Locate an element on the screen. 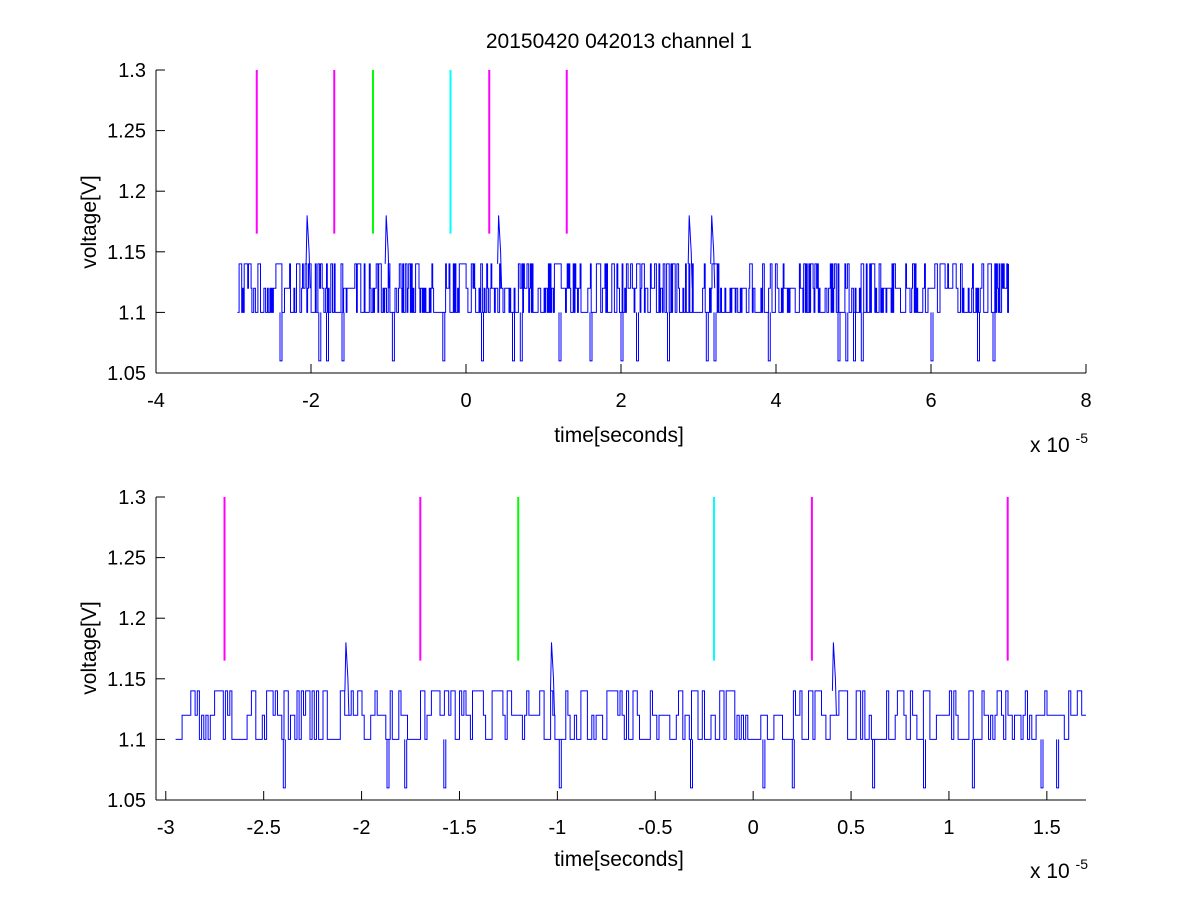 This screenshot has height=901, width=1200. bottom-trace-layer is located at coordinates (630, 715).